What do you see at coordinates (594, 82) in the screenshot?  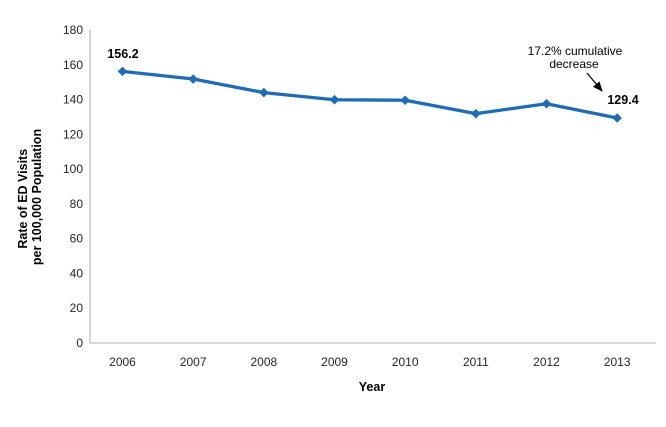 I see `annotation-arrow` at bounding box center [594, 82].